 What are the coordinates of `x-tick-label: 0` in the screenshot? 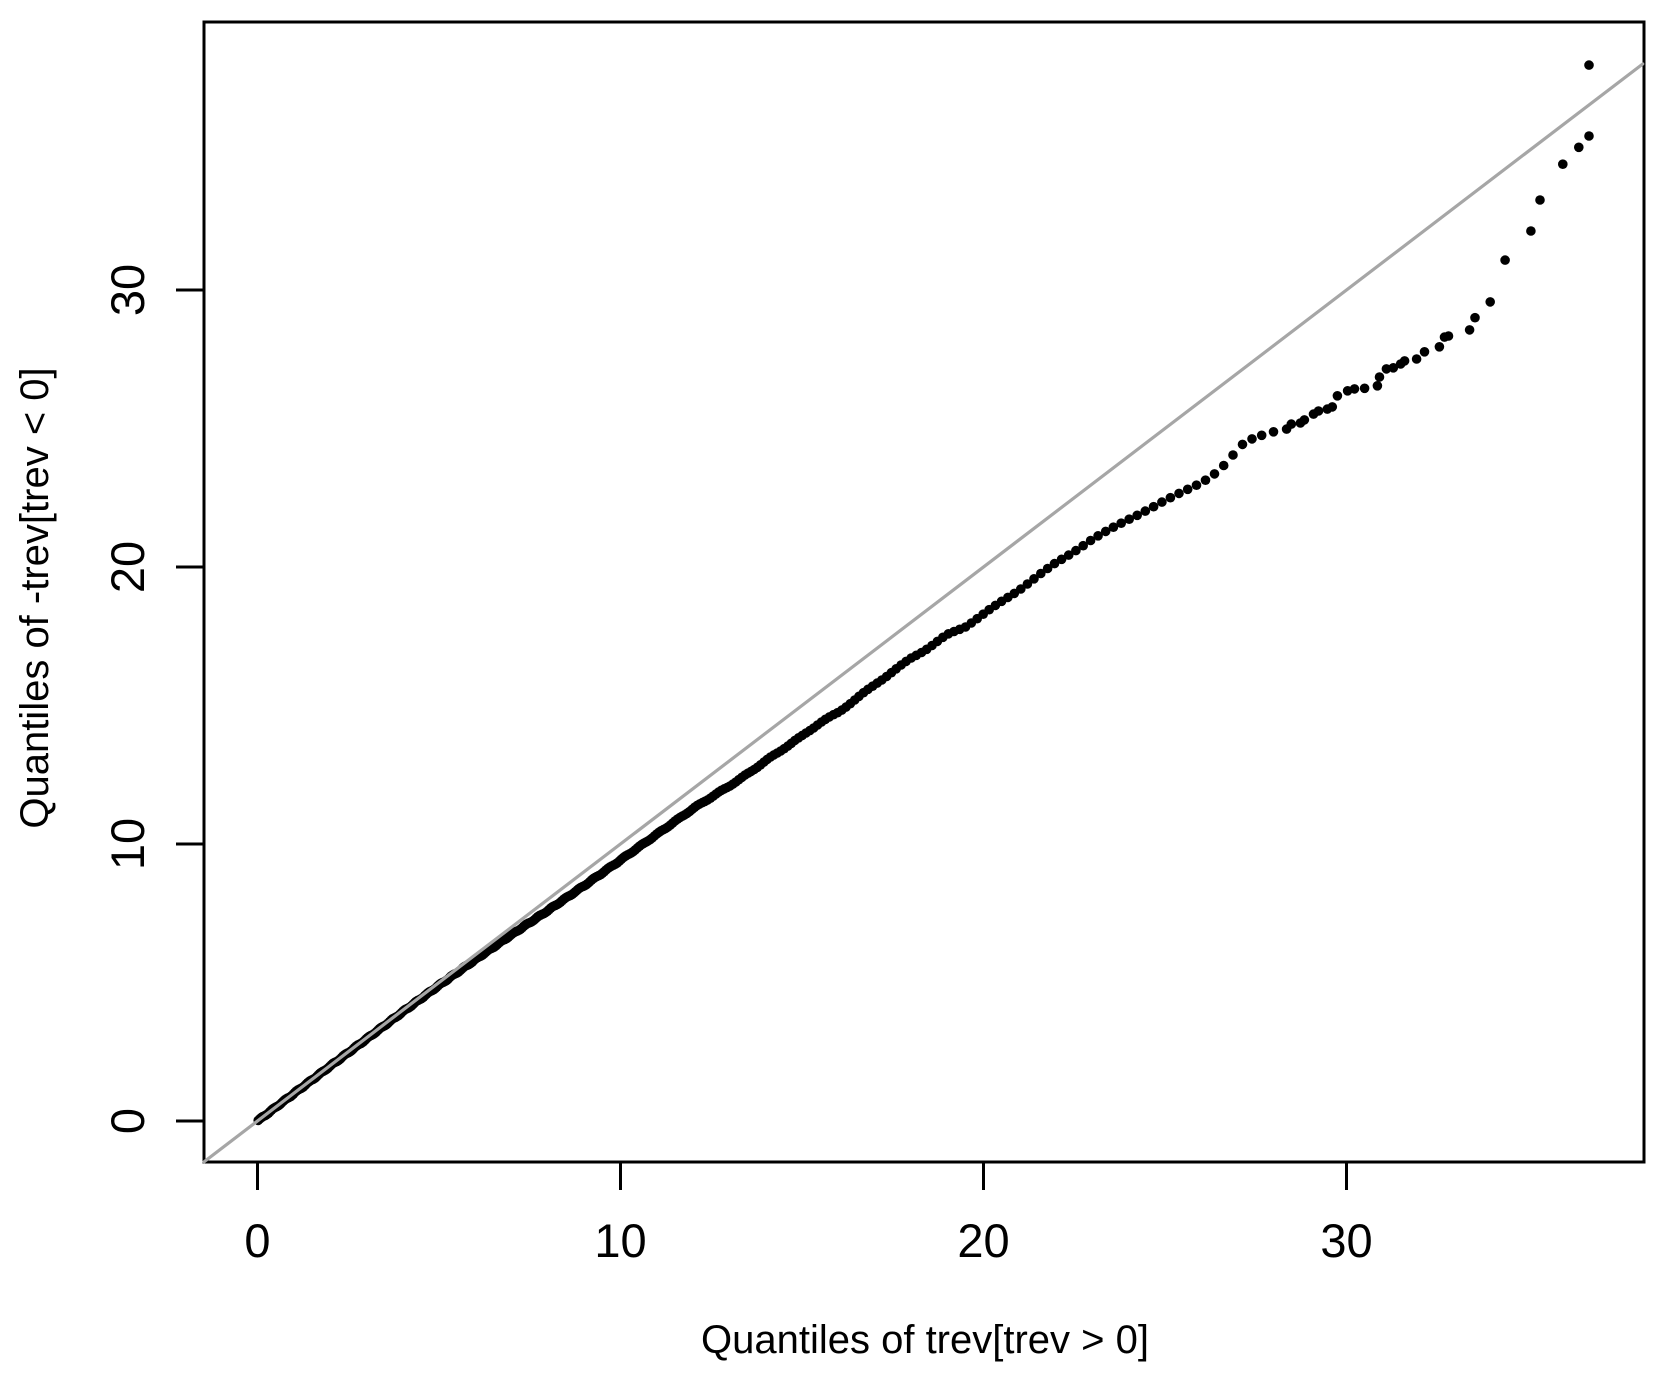 It's located at (257, 1240).